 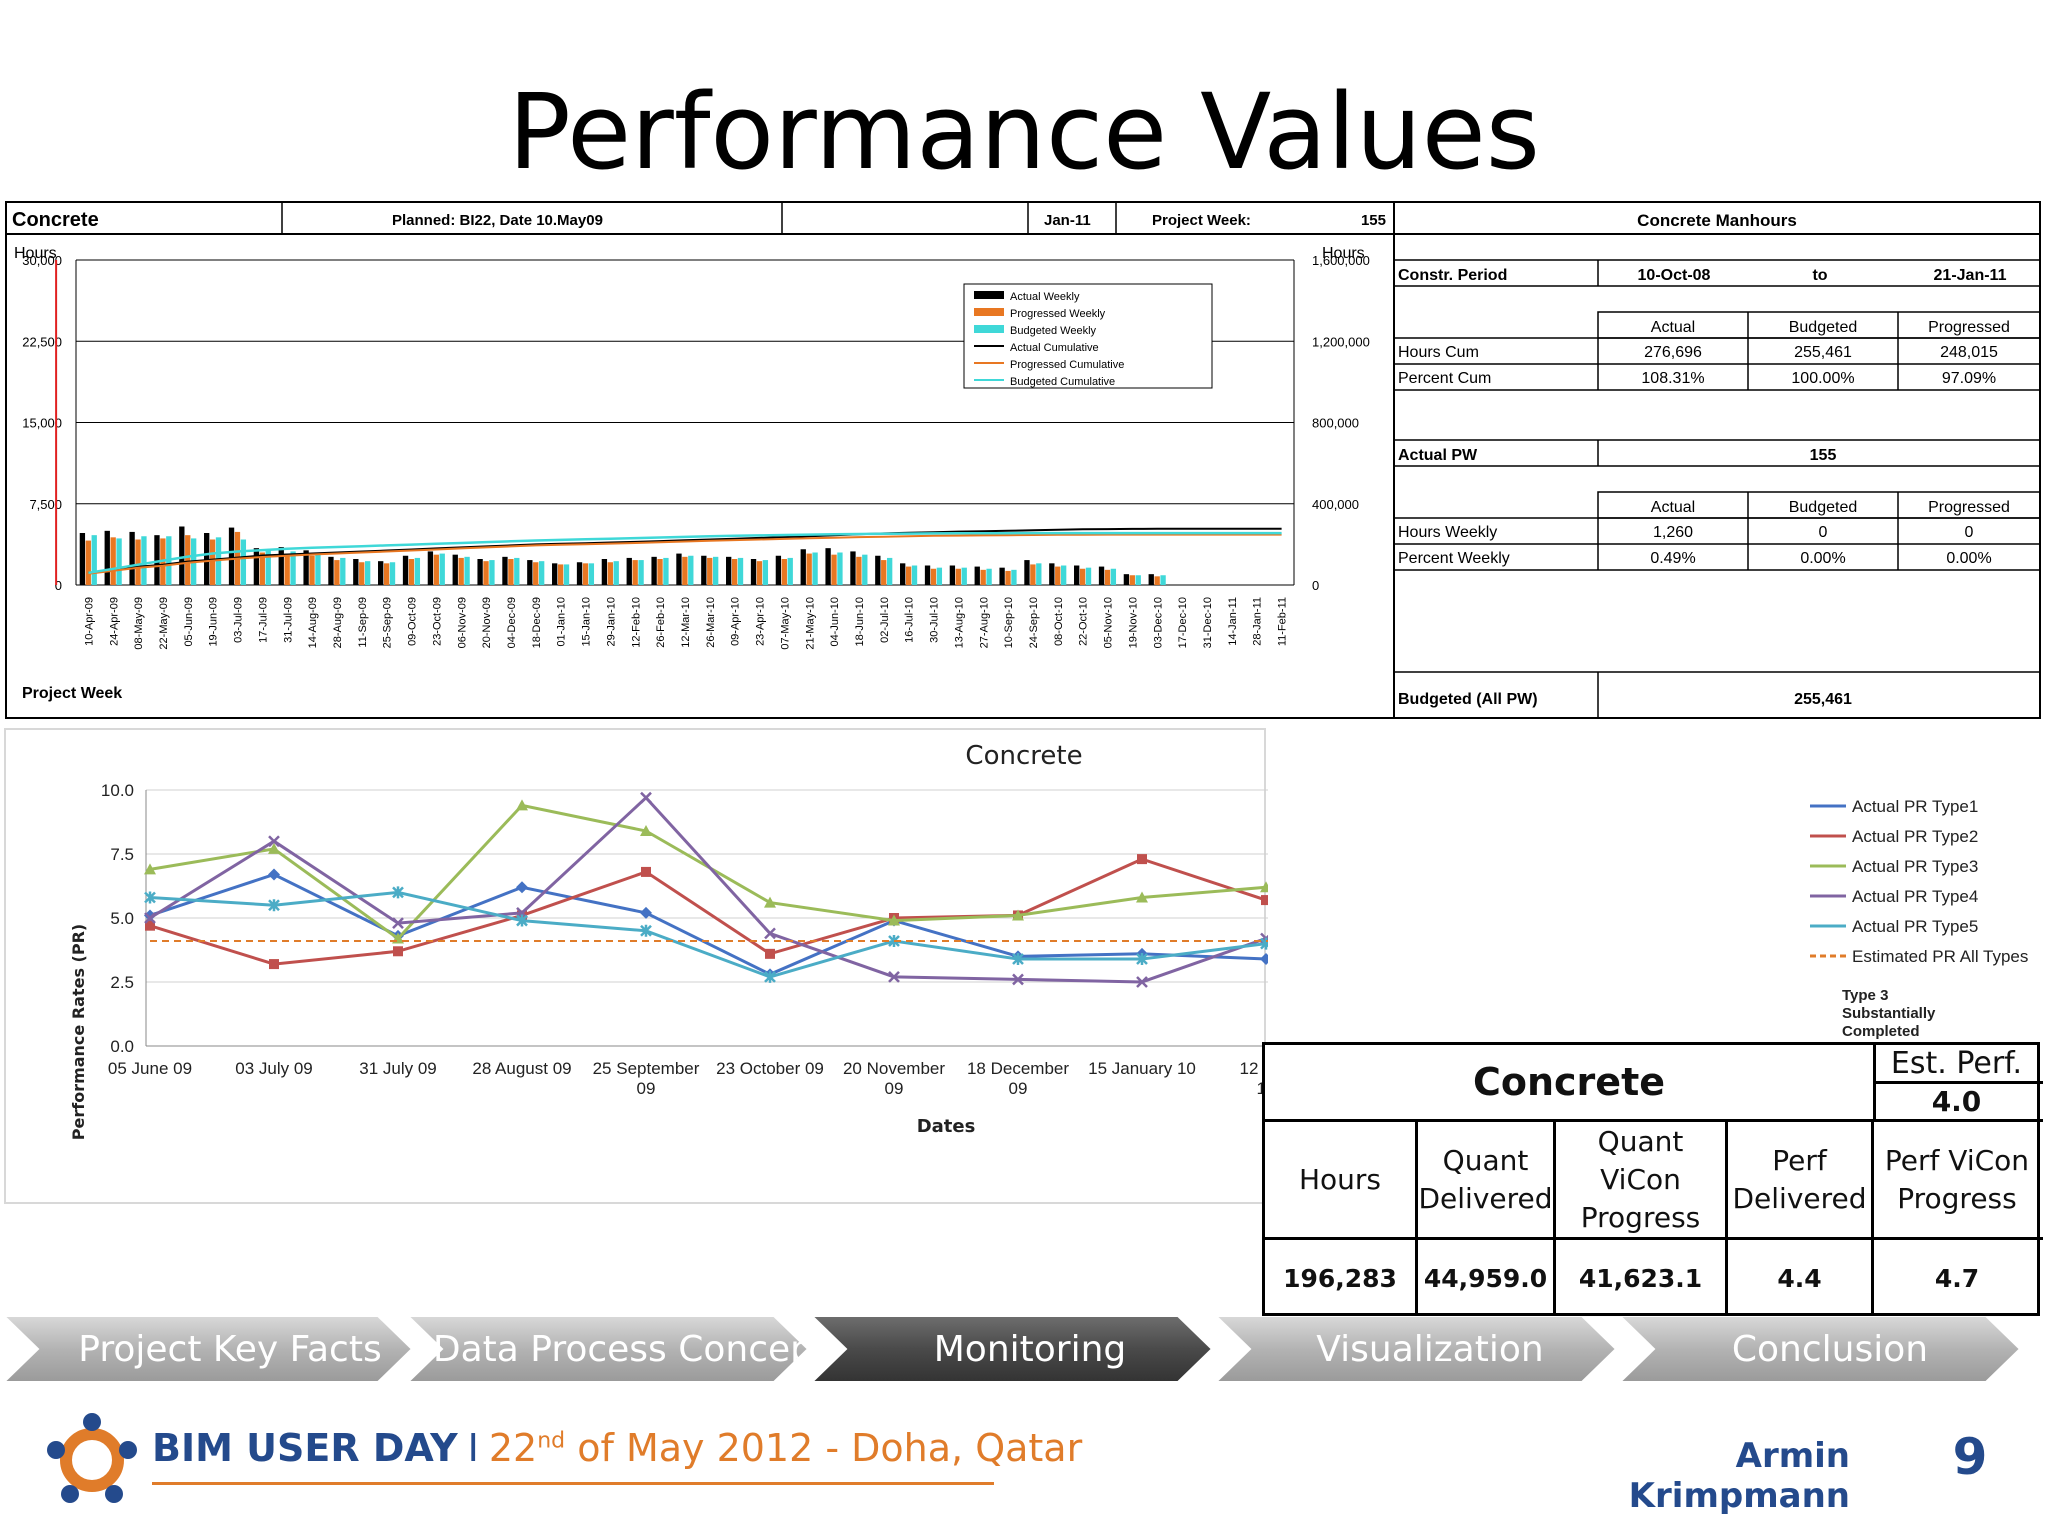 I want to click on hours-x-tick: 20-Nov-09, so click(x=487, y=622).